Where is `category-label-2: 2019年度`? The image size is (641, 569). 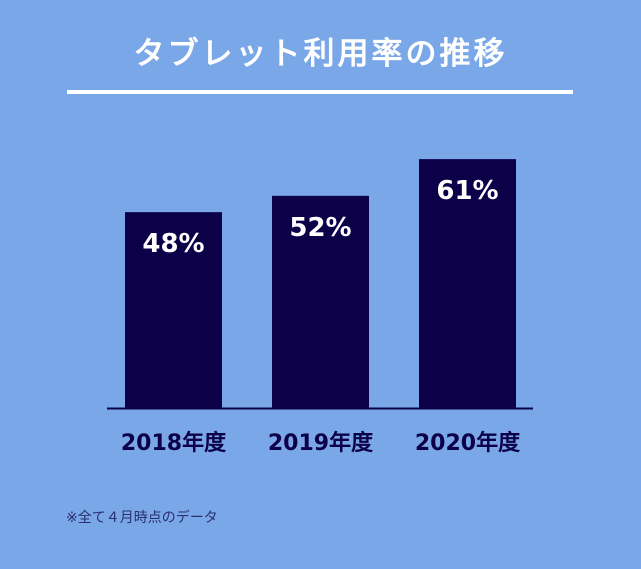
category-label-2: 2019年度 is located at coordinates (321, 443).